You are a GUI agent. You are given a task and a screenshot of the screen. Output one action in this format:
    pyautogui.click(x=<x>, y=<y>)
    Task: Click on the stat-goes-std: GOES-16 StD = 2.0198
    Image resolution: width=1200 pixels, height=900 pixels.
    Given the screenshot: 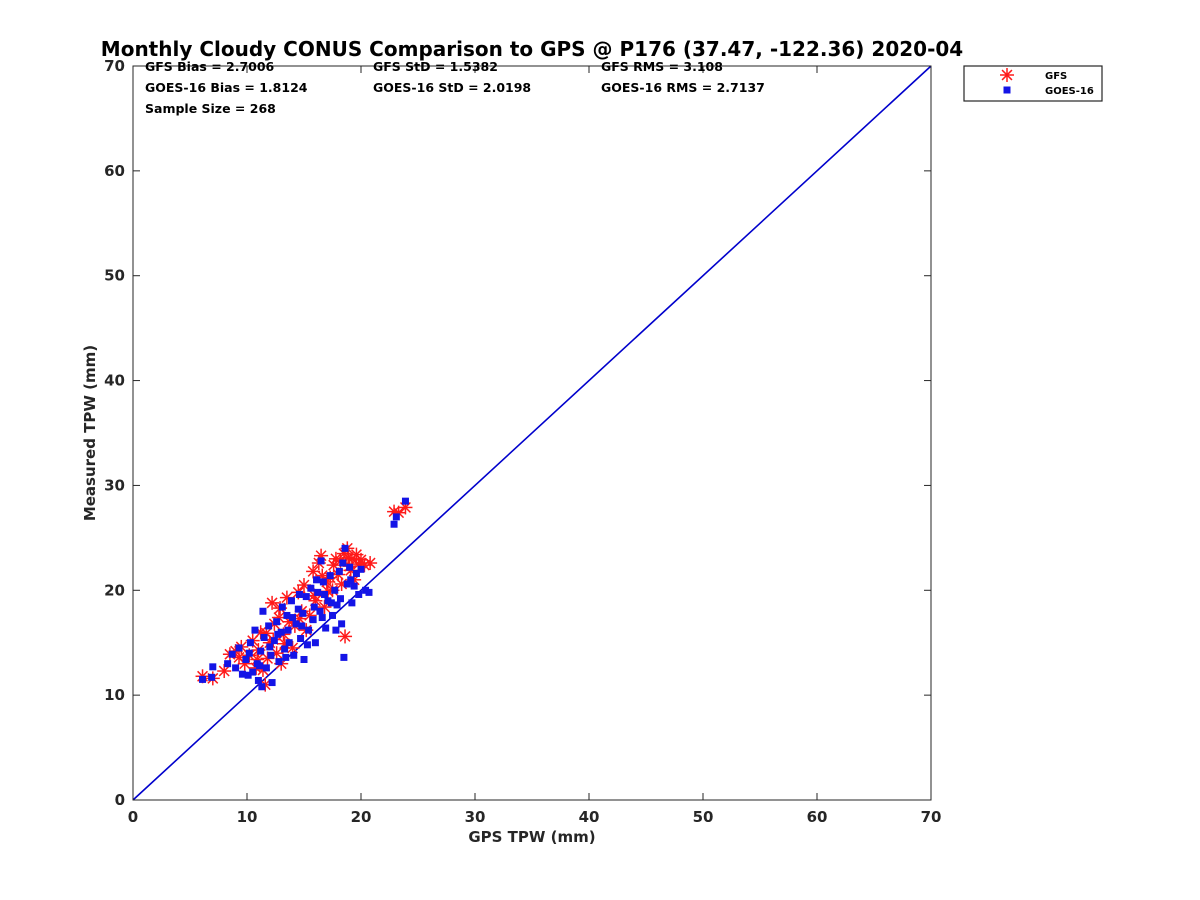 What is the action you would take?
    pyautogui.click(x=452, y=87)
    